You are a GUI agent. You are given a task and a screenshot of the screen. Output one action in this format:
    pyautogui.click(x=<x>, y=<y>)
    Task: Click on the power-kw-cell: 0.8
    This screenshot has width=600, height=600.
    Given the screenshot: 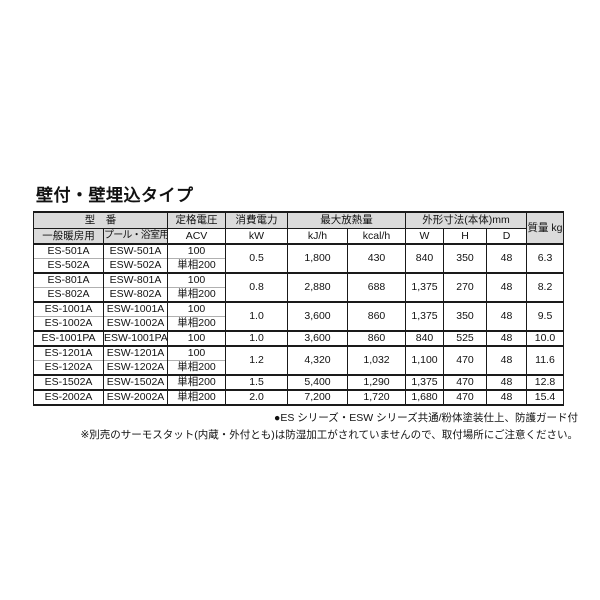 What is the action you would take?
    pyautogui.click(x=256, y=287)
    